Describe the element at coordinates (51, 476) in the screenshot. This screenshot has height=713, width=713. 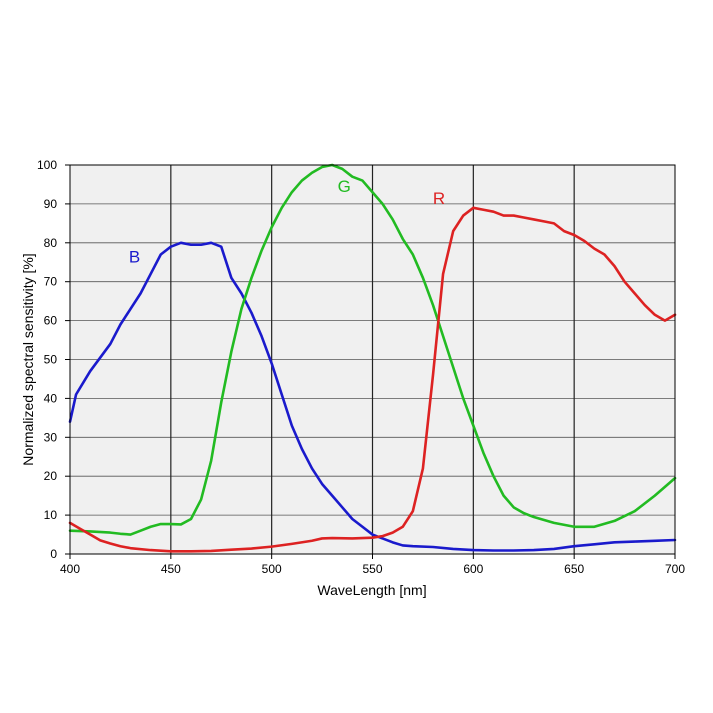
I see `y-tick-label-20: 20` at that location.